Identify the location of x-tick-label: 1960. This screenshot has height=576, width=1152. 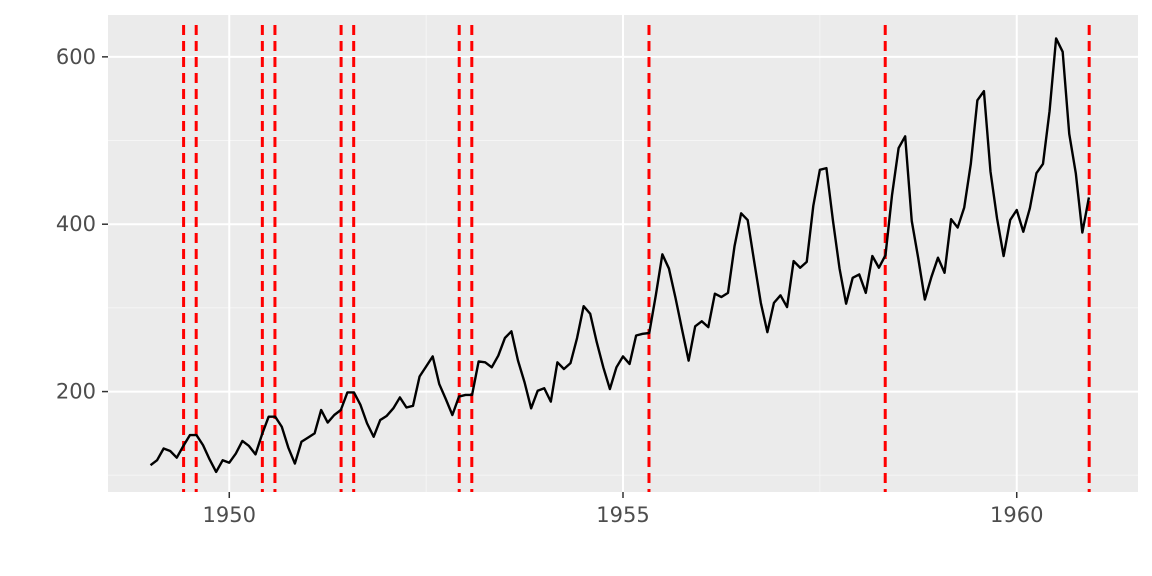
(1016, 515).